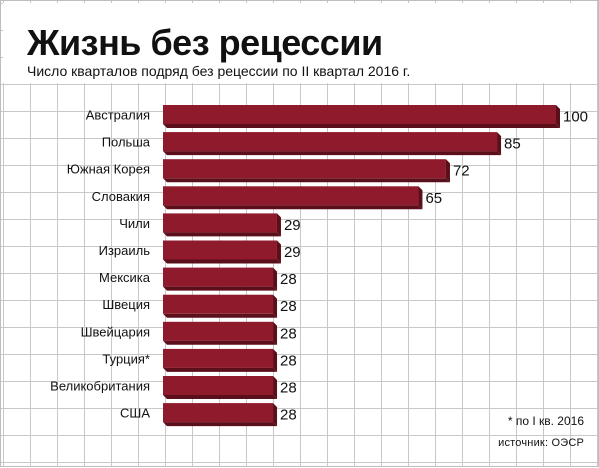 The image size is (599, 468). I want to click on value-label: 72, so click(461, 171).